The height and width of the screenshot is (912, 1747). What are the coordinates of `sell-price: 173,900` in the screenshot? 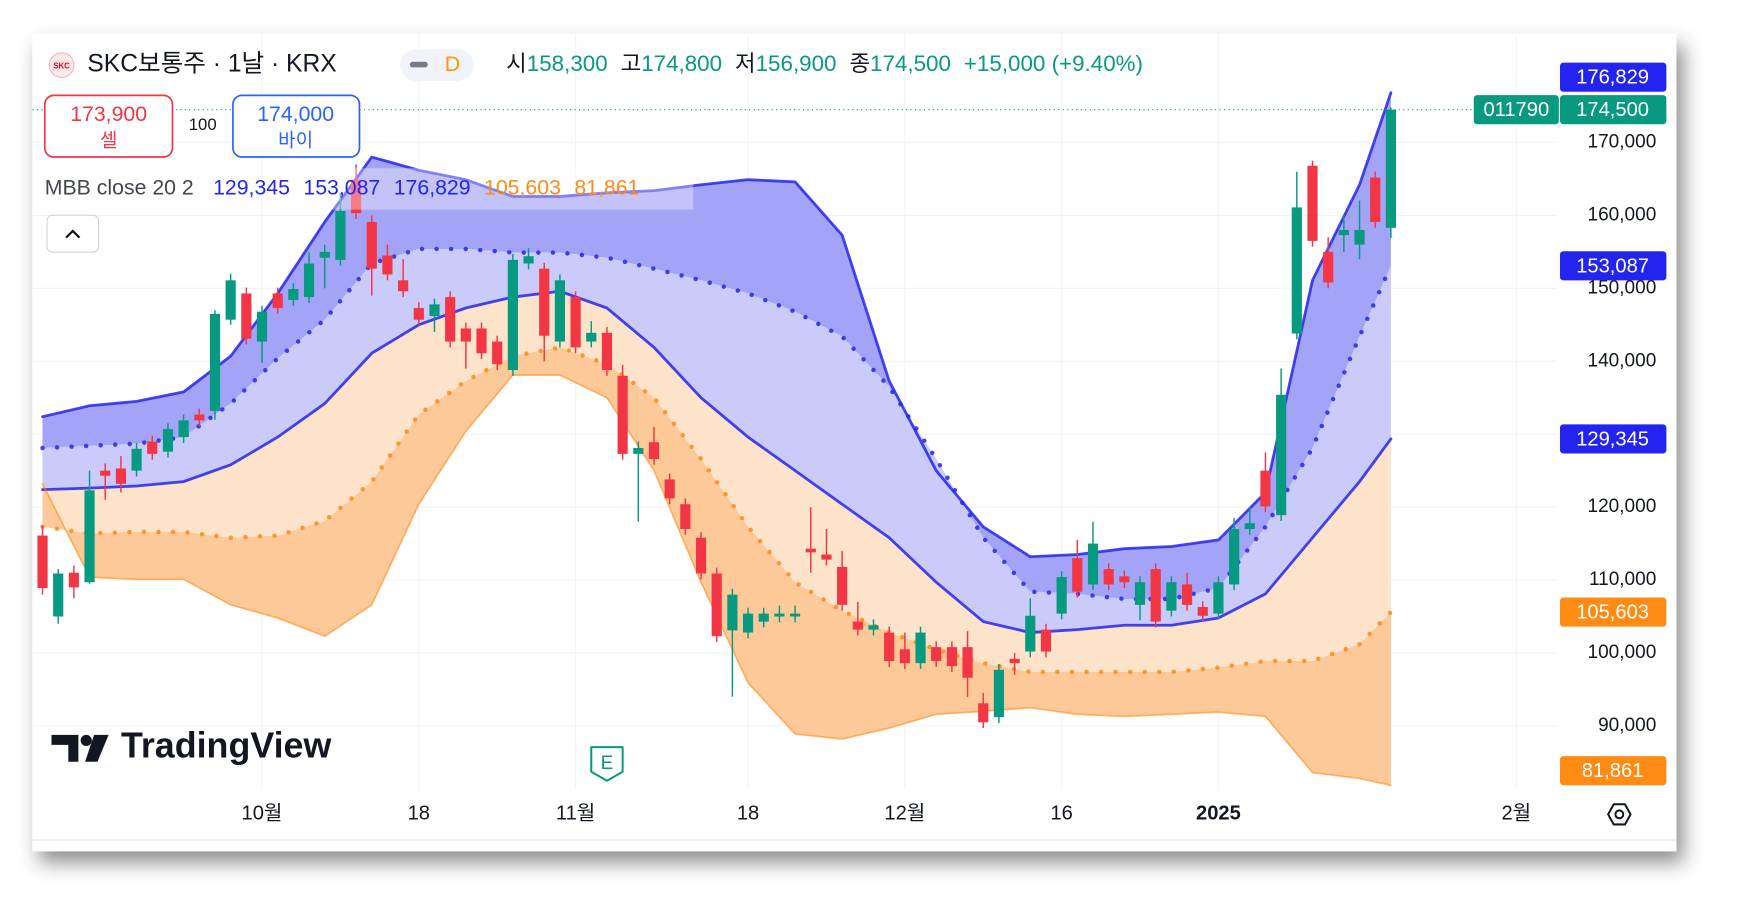 It's located at (108, 114).